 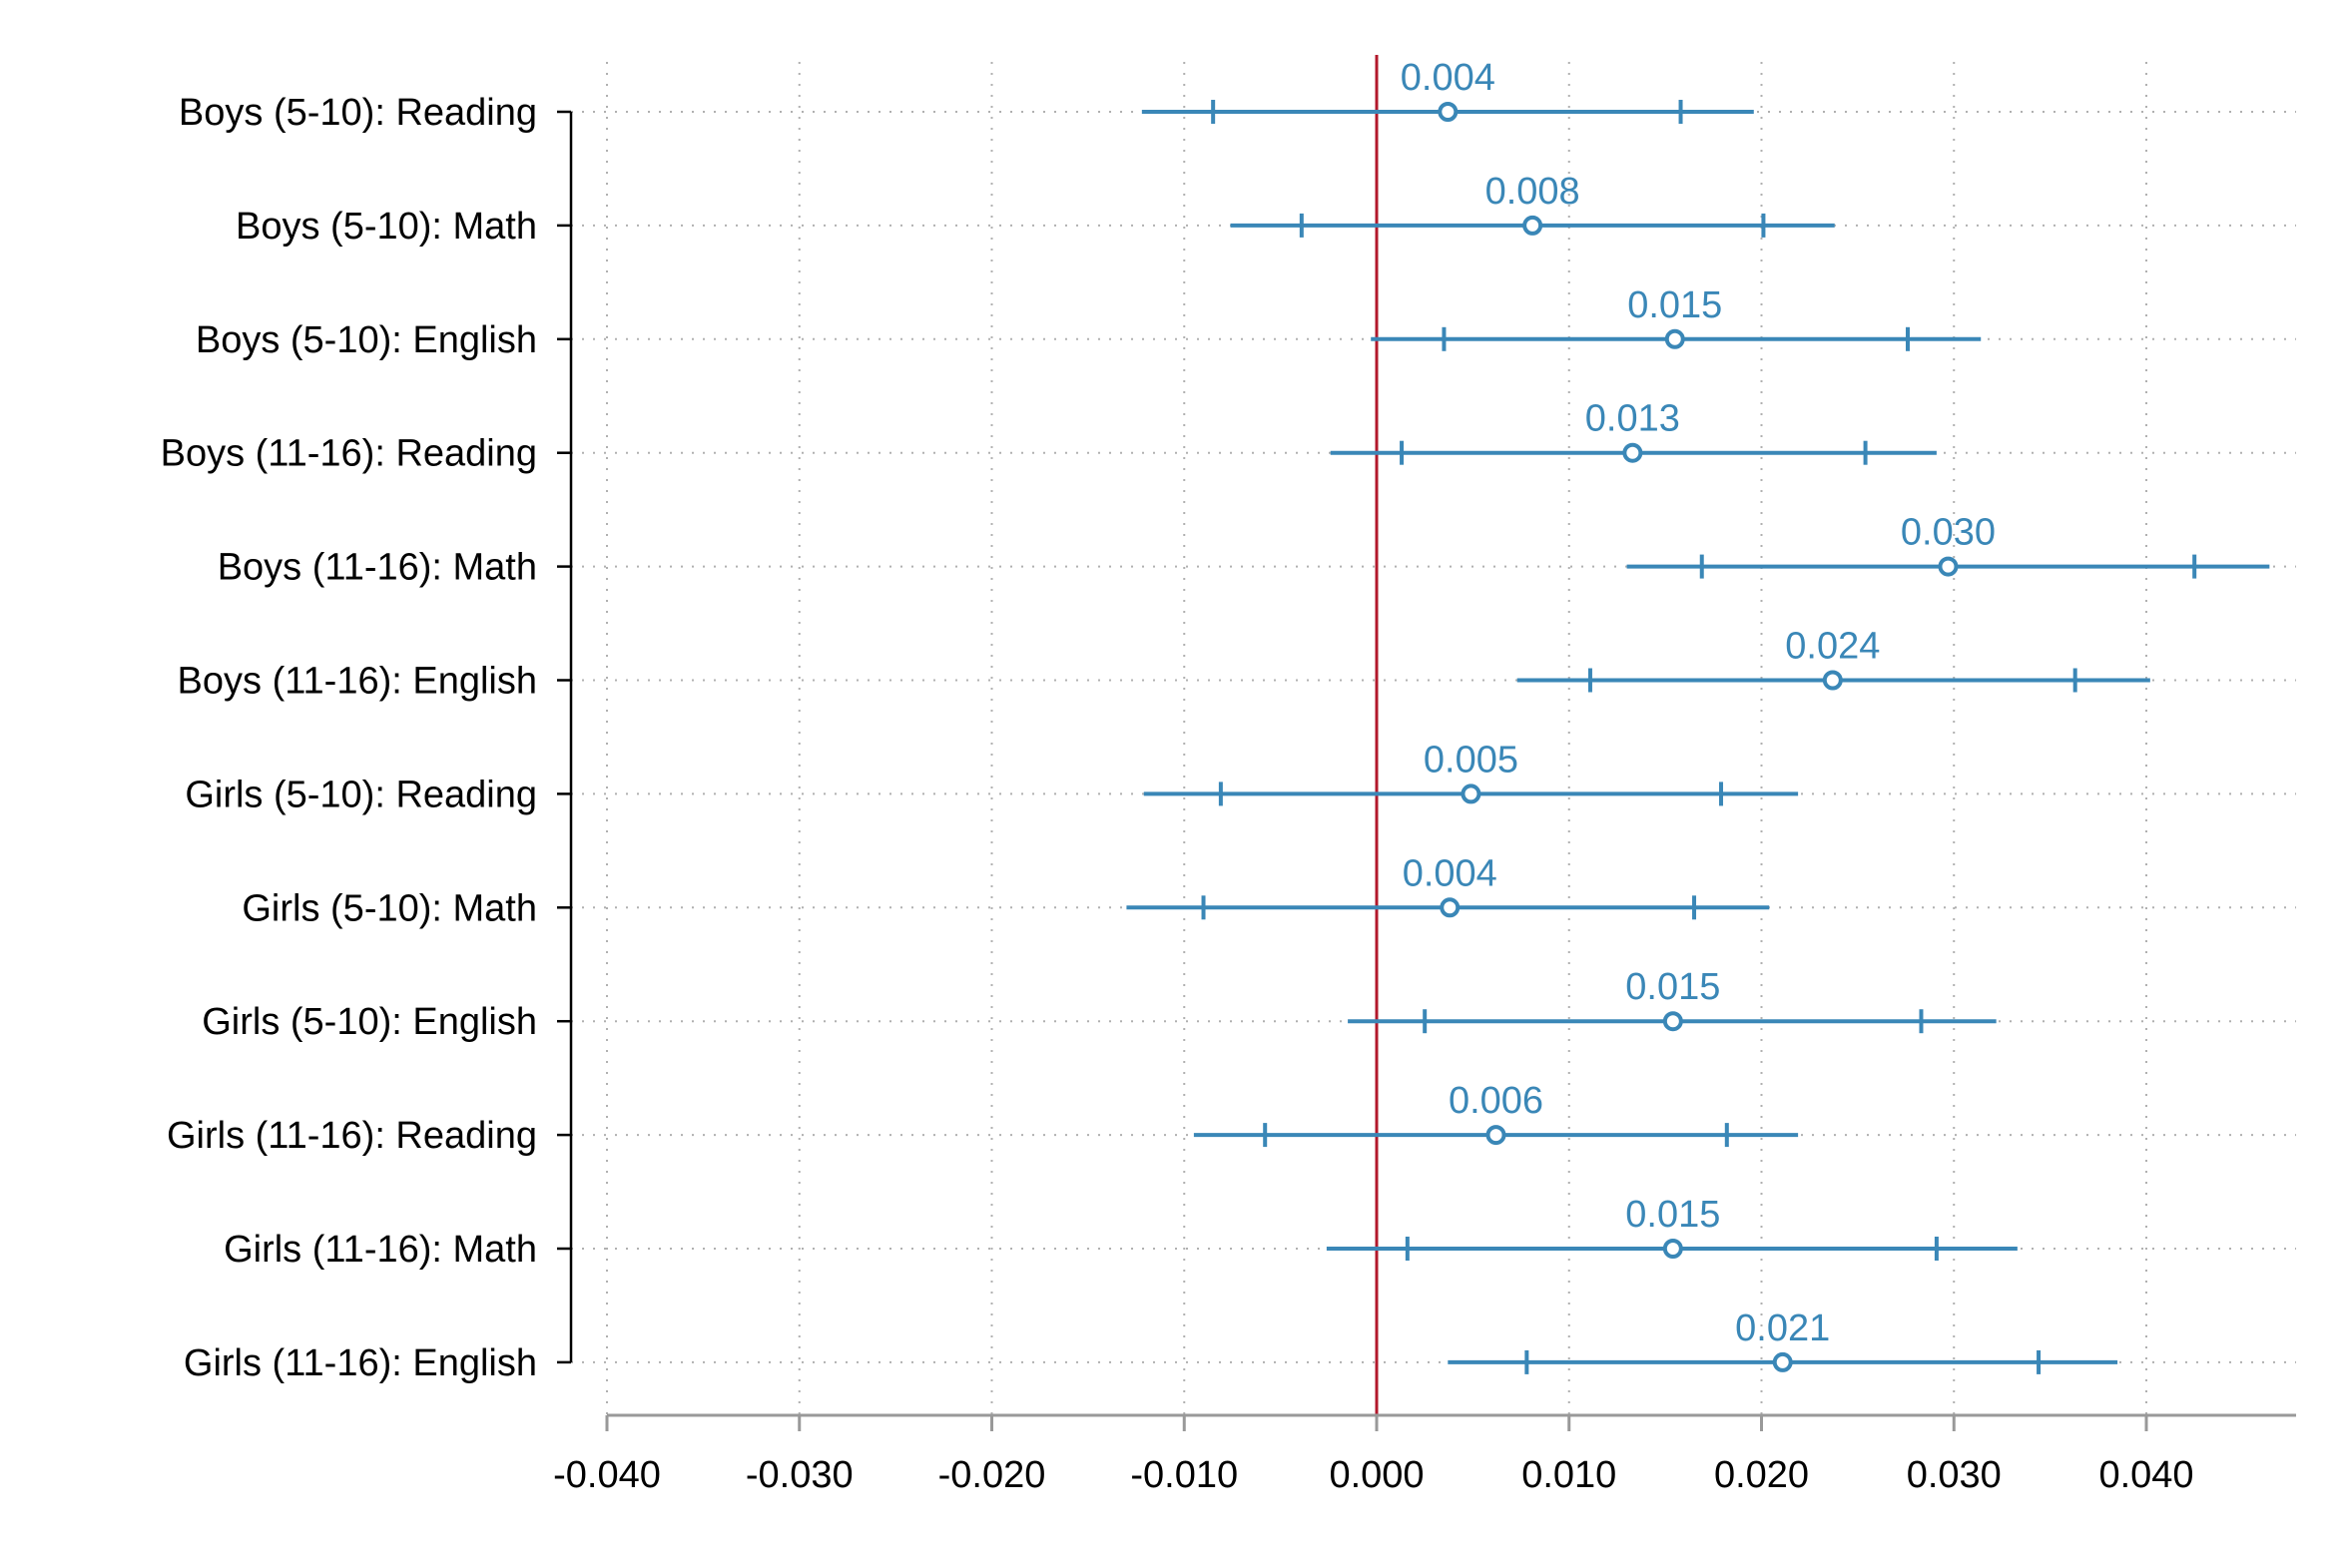 What do you see at coordinates (1632, 419) in the screenshot?
I see `estimate-label: 0.013` at bounding box center [1632, 419].